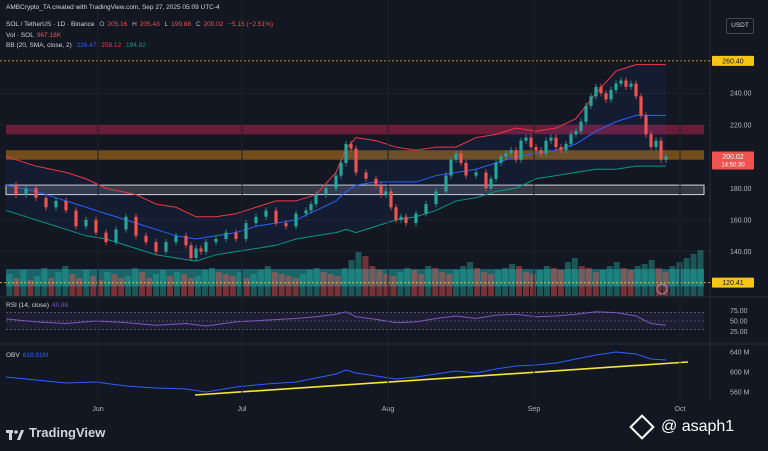  I want to click on obv-line, so click(336, 372).